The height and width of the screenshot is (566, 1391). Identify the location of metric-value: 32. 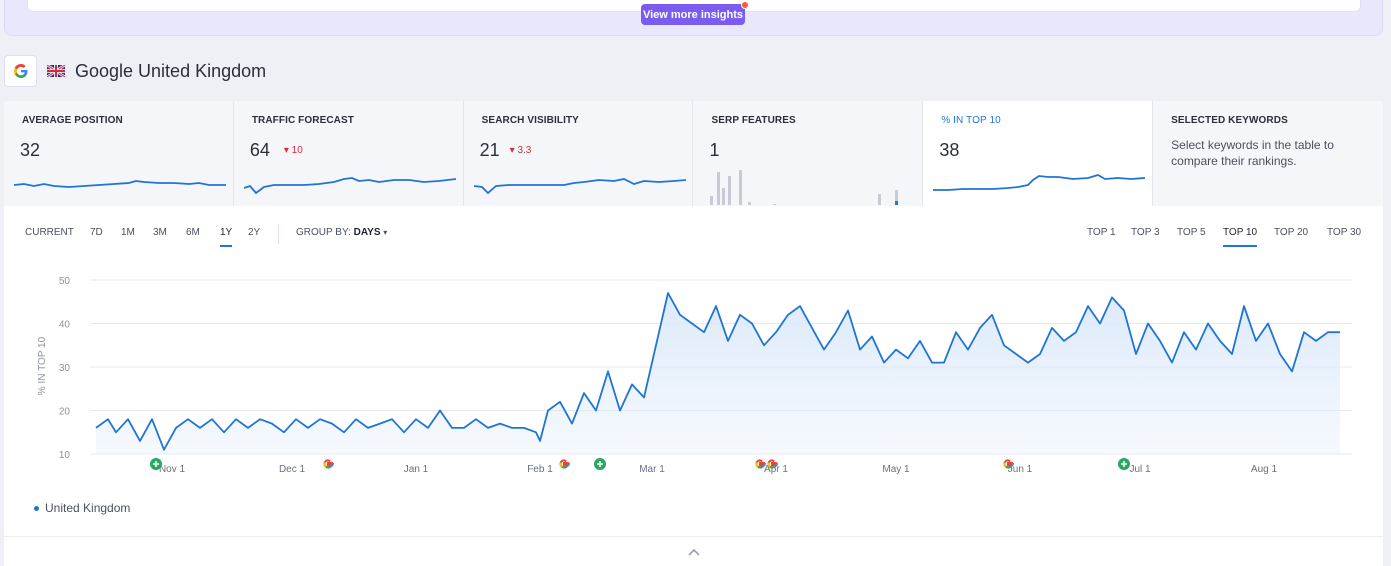
(30, 150).